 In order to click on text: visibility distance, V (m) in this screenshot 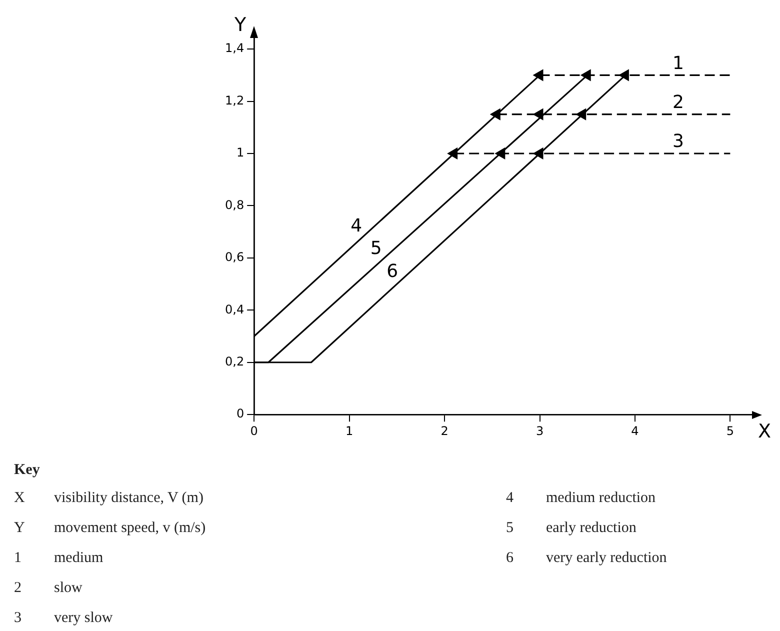, I will do `click(129, 498)`.